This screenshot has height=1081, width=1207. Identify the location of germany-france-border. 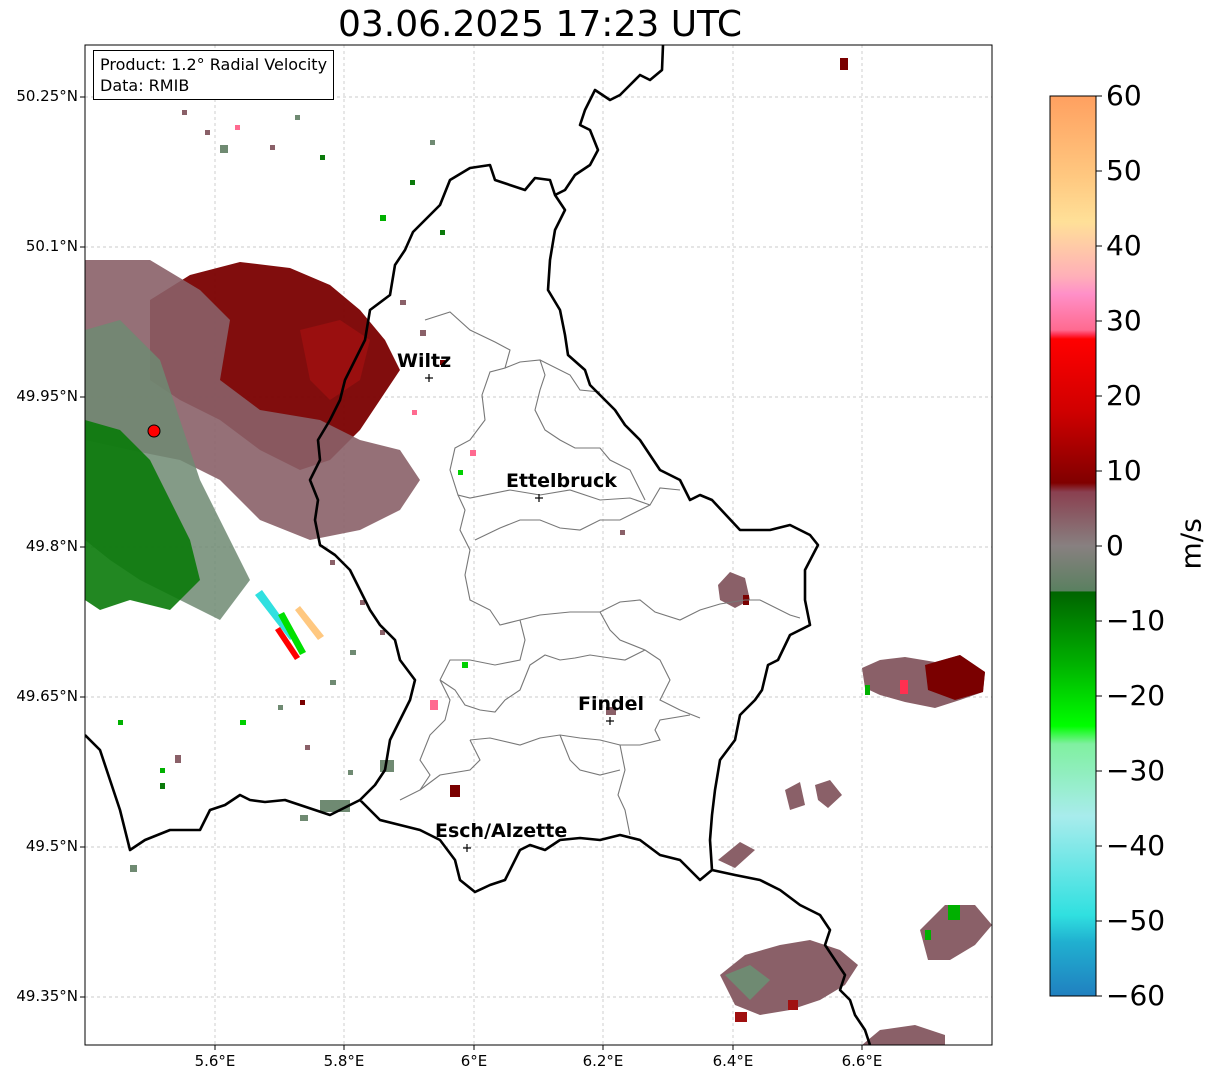
(791, 956).